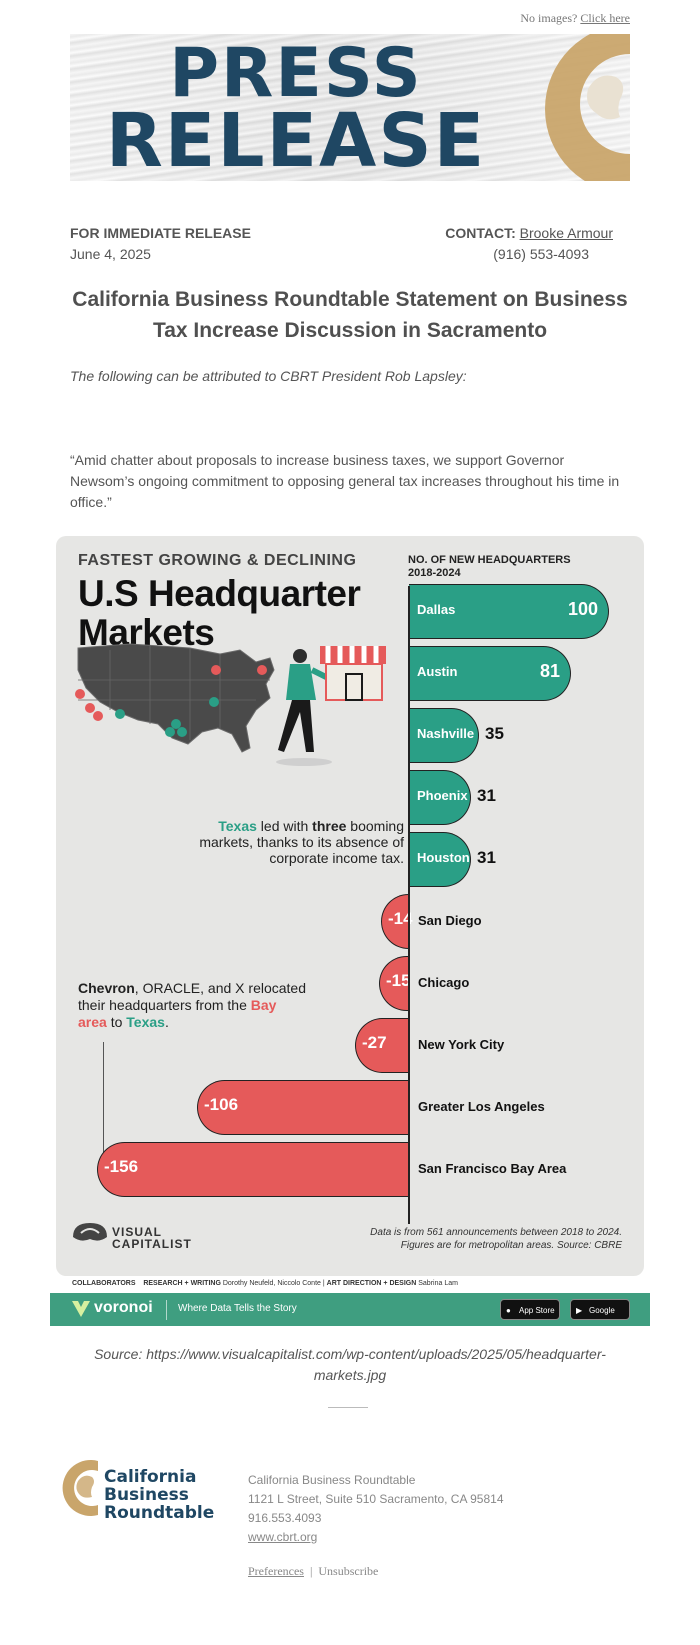  I want to click on infographic-kicker: FASTEST GROWING & DECLINING, so click(217, 560).